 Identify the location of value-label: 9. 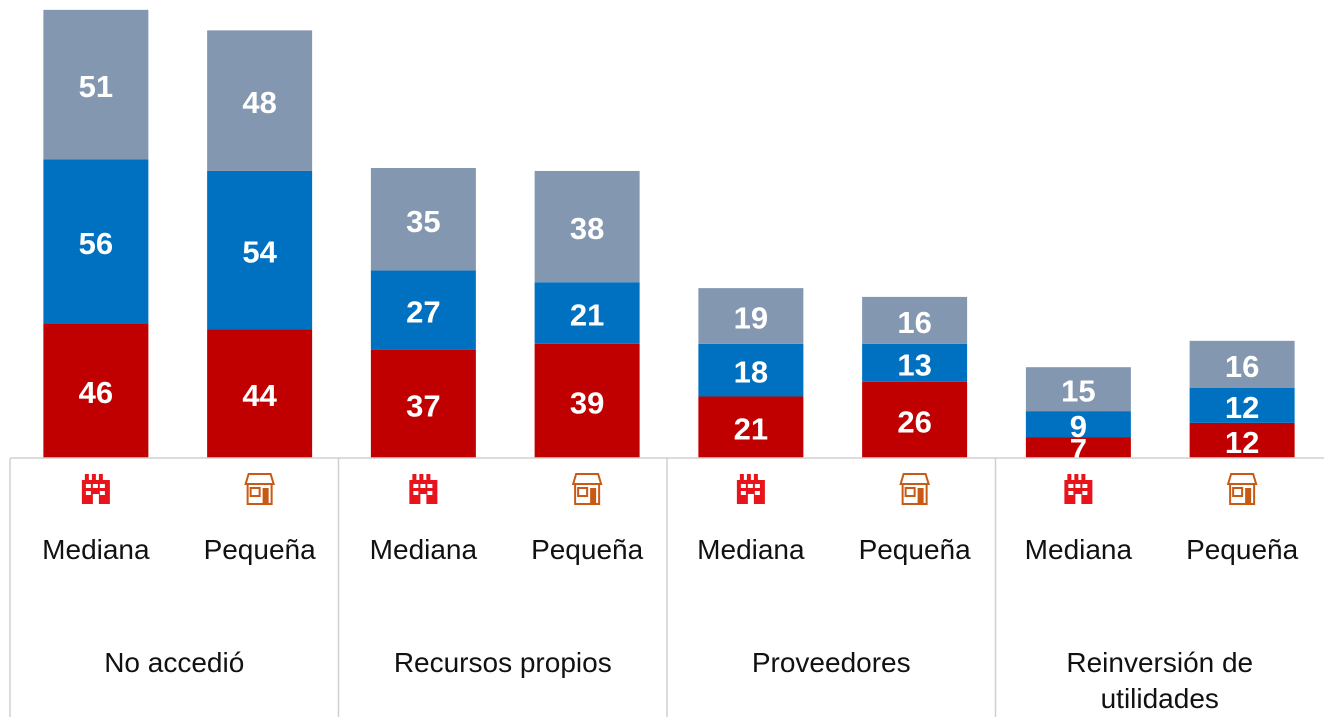
(1078, 426).